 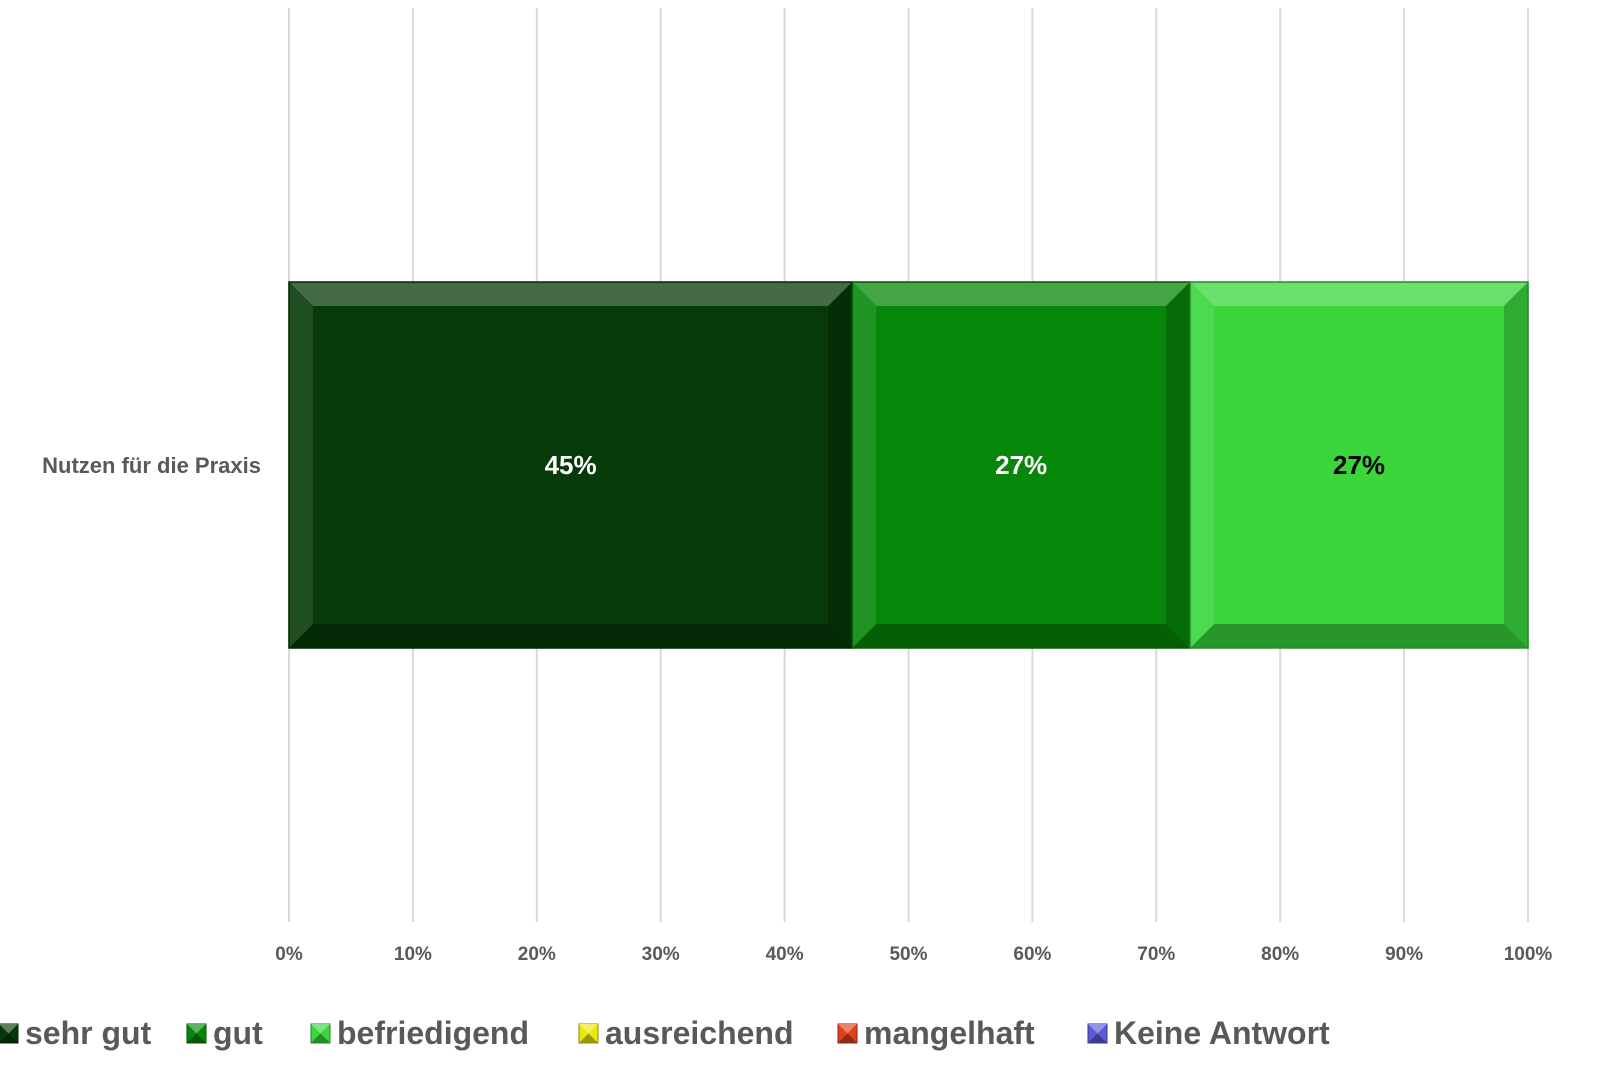 What do you see at coordinates (785, 954) in the screenshot?
I see `x-tick-label: 40%` at bounding box center [785, 954].